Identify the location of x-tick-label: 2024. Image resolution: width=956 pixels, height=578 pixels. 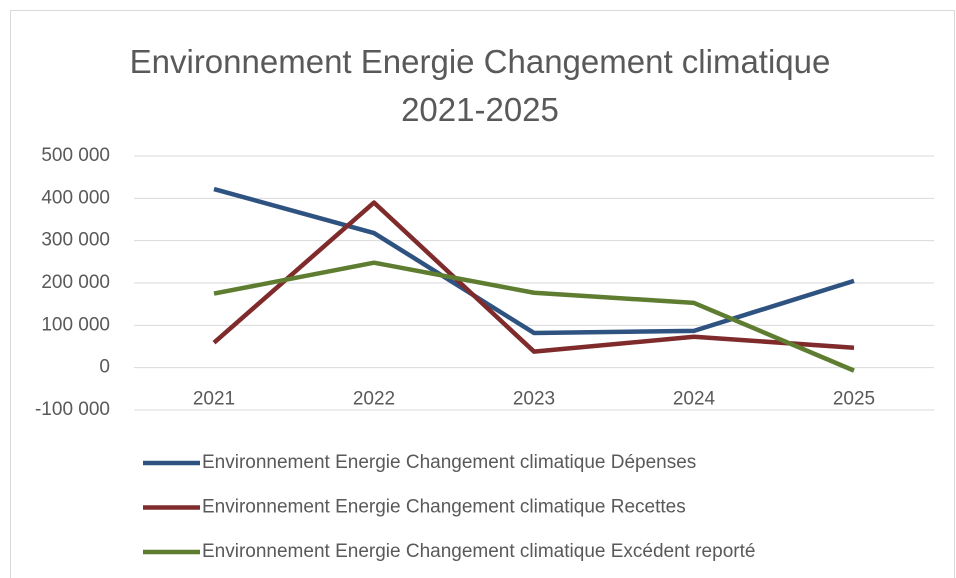
(694, 399).